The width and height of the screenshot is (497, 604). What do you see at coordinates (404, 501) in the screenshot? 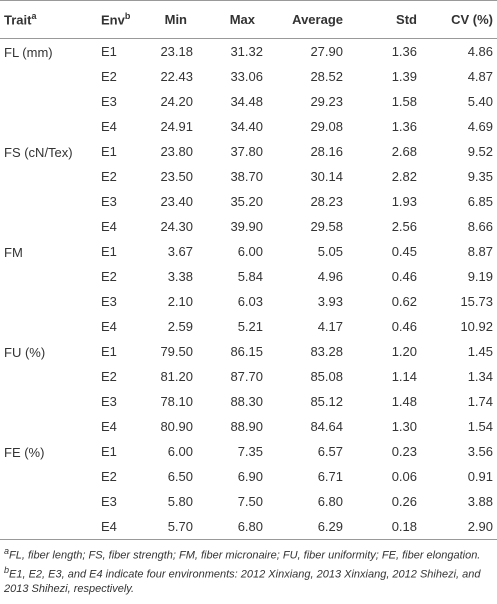
I see `value-cell: 0.26` at bounding box center [404, 501].